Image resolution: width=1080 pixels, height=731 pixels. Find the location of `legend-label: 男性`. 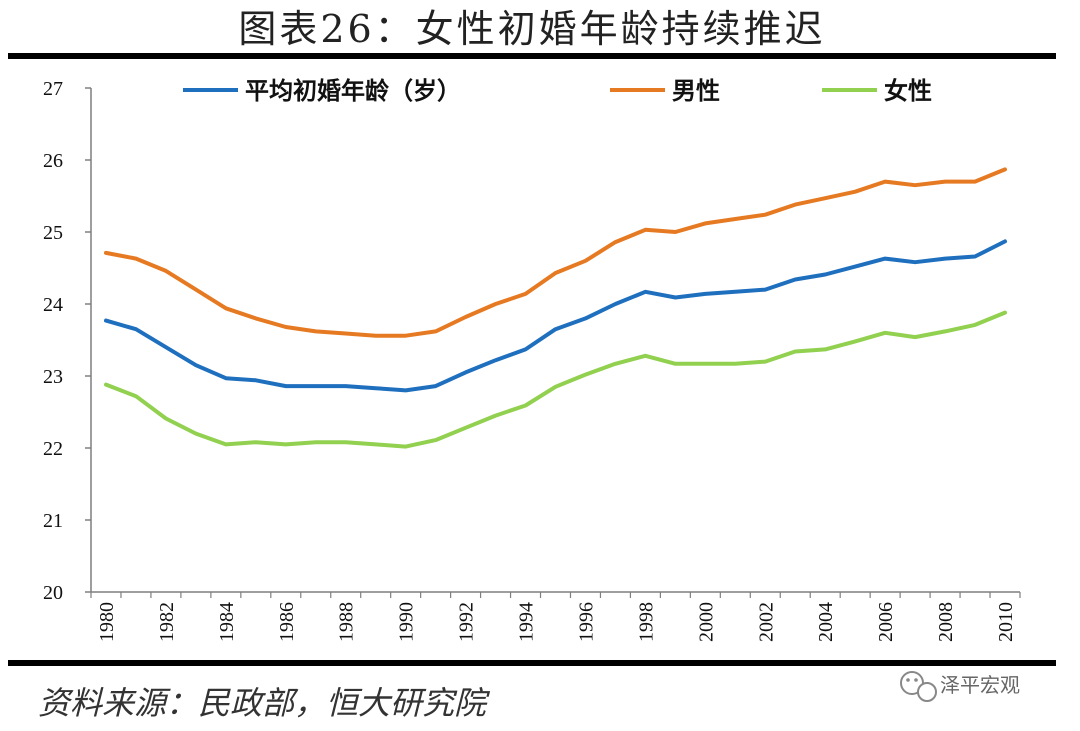

legend-label: 男性 is located at coordinates (696, 91).